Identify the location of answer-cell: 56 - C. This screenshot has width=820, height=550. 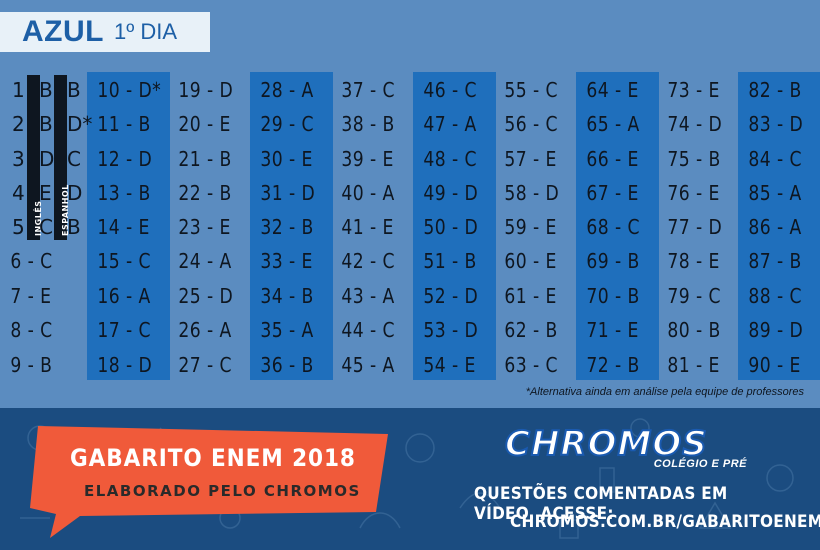
(531, 124).